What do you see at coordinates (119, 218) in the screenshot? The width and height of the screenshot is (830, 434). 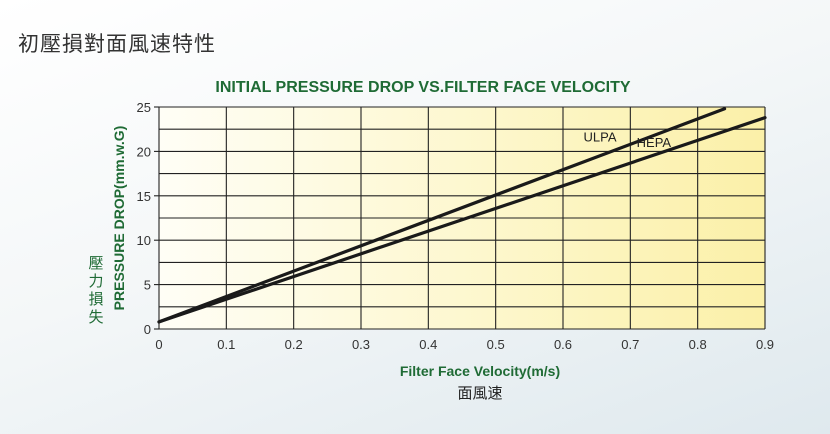 I see `y-axis-title: PRESSURE DROP(mm.w.G)` at bounding box center [119, 218].